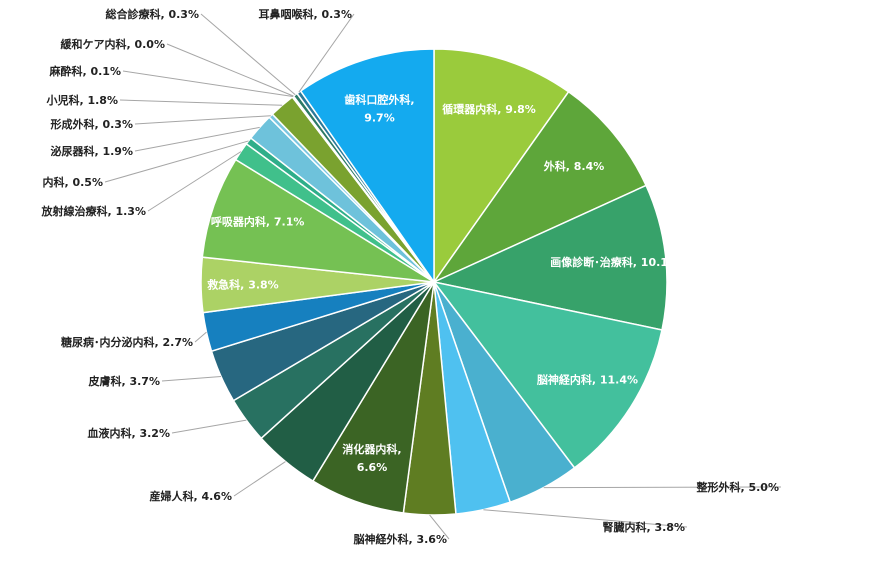 The width and height of the screenshot is (869, 567). Describe the element at coordinates (643, 527) in the screenshot. I see `slice-label: 腎臓内科, 3.8%` at that location.